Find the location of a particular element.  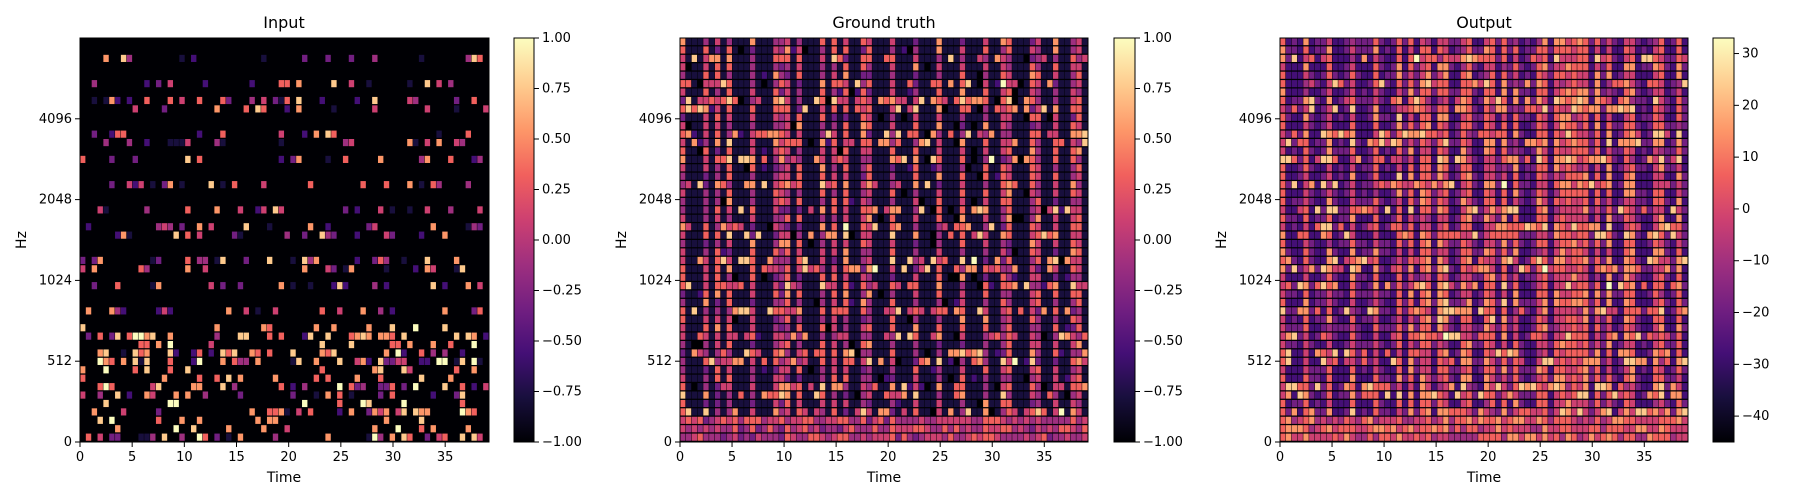

chart-title: Ground truth is located at coordinates (883, 22).